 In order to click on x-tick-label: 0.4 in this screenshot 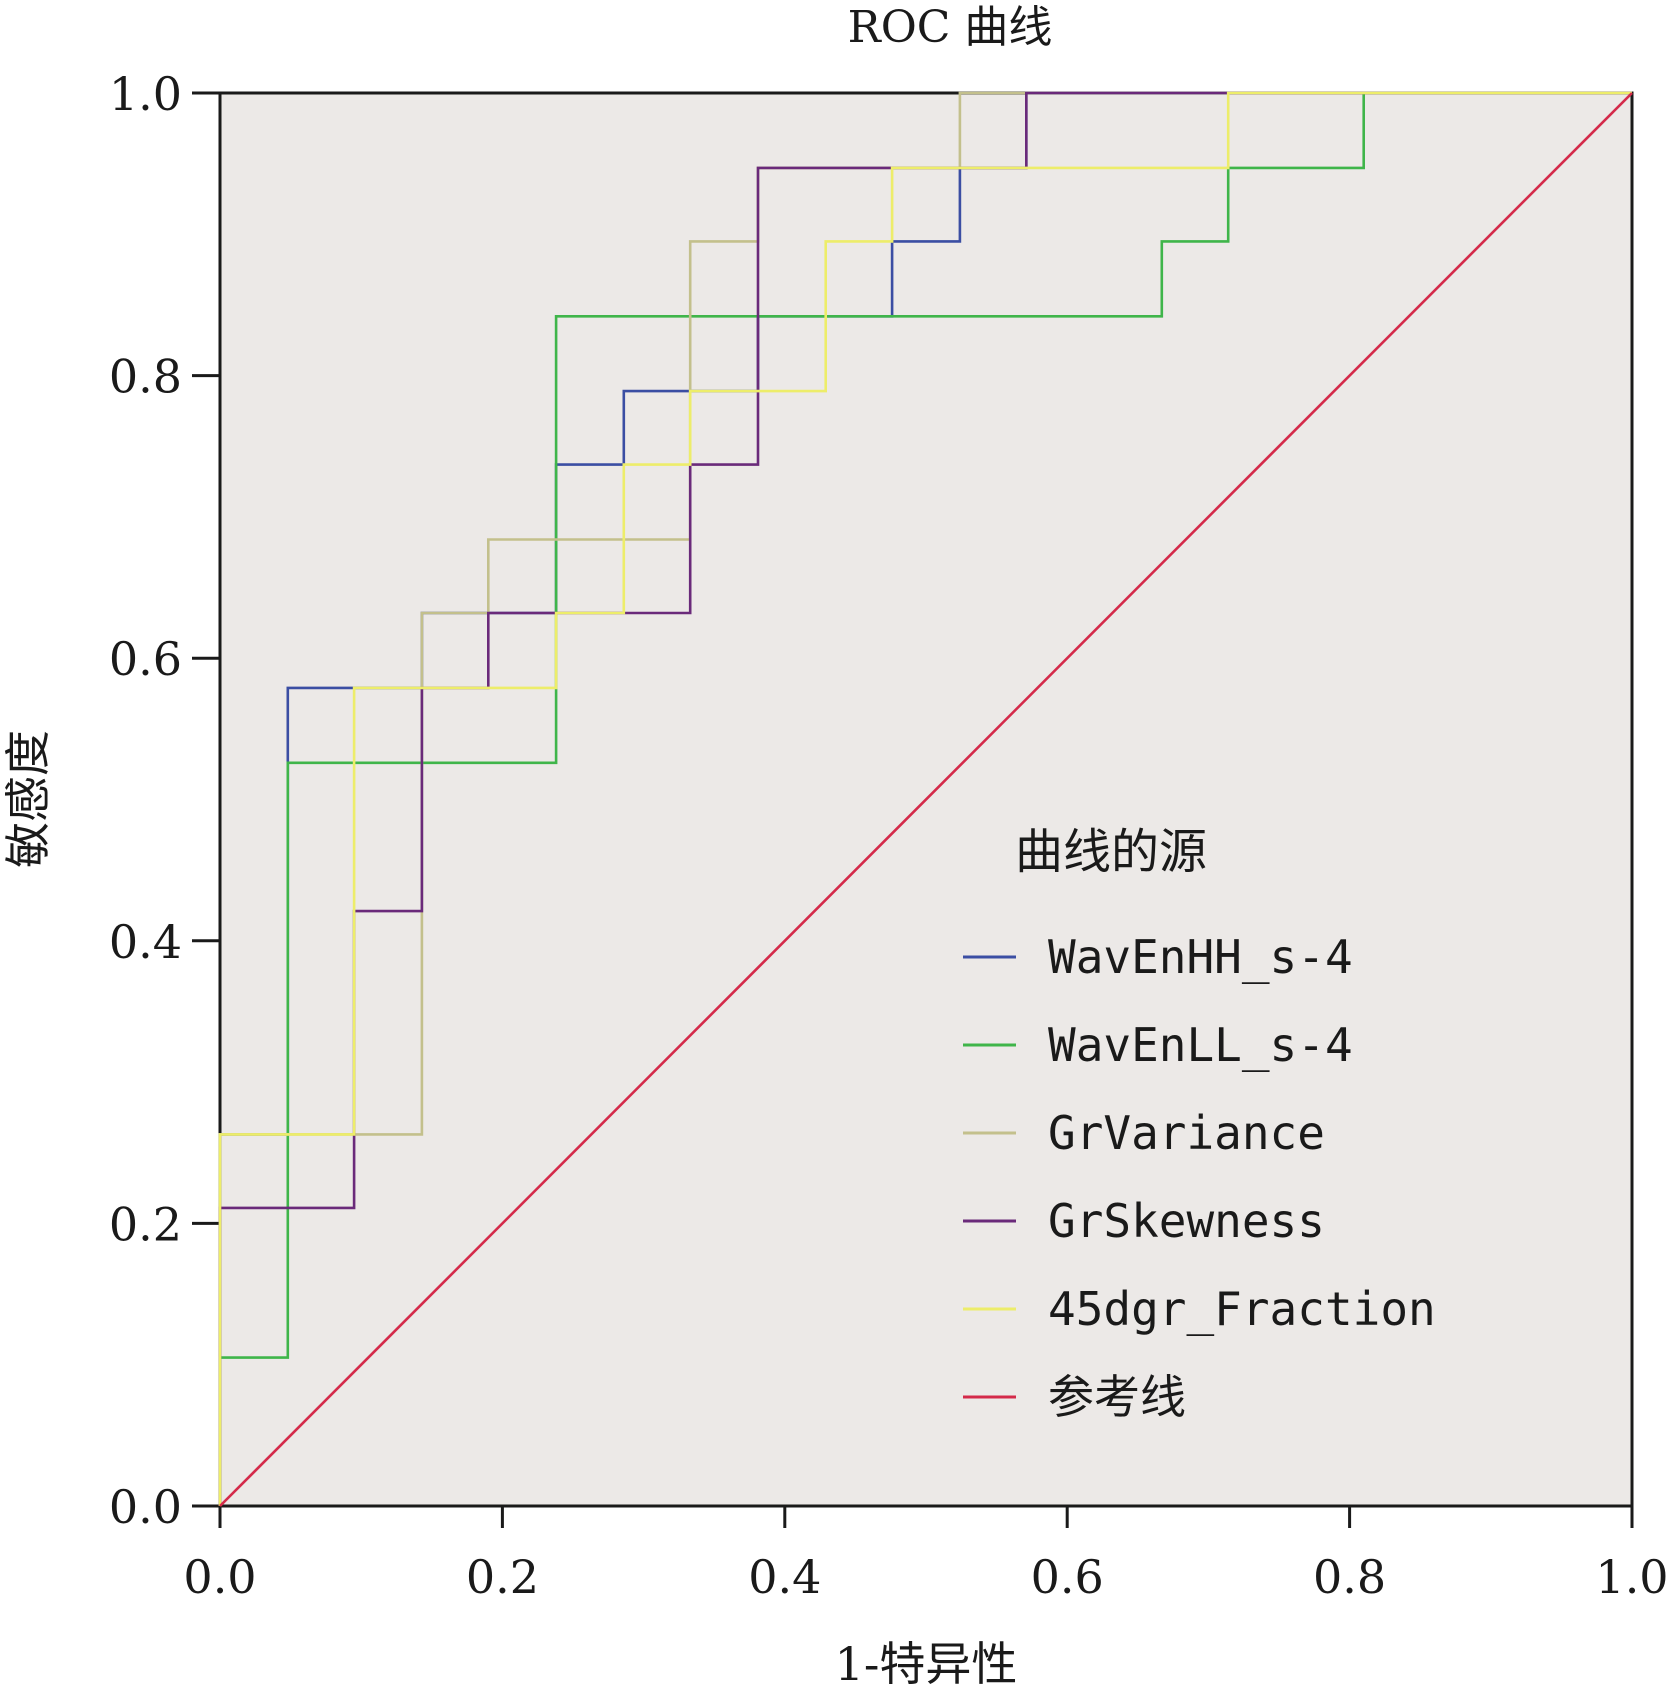, I will do `click(784, 1577)`.